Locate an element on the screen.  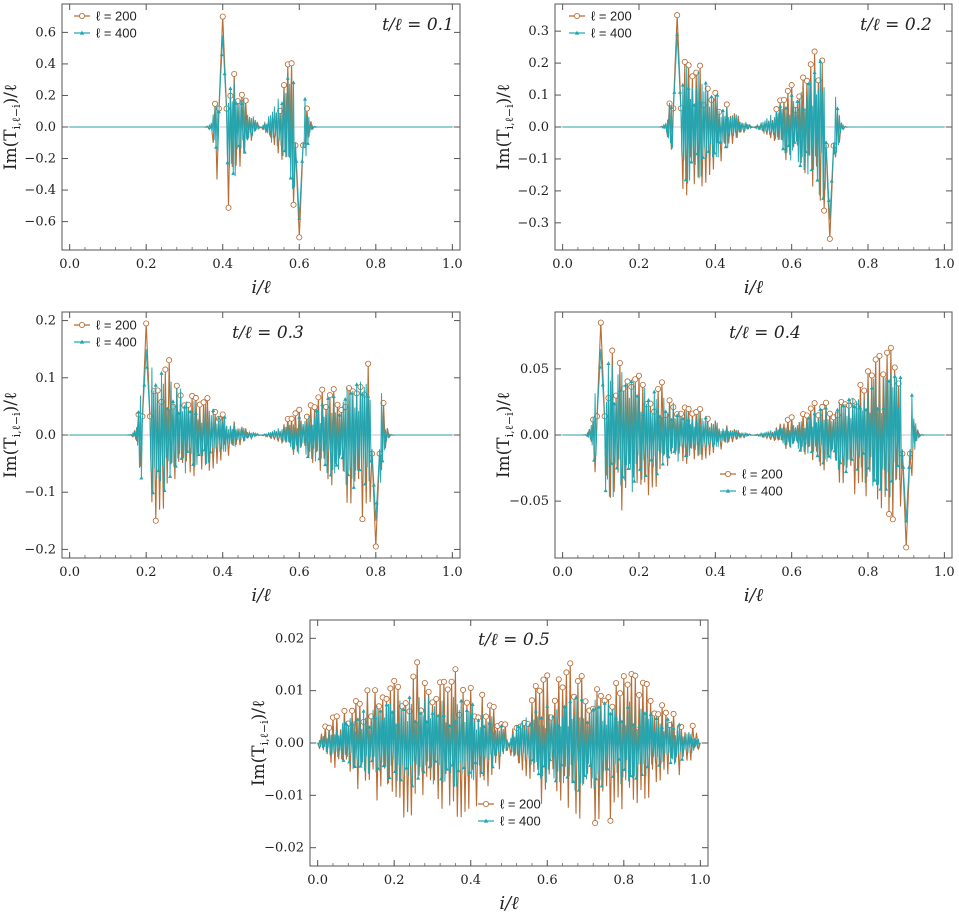
y-axis-label: Im(Ti,ℓ−i)/ℓ is located at coordinates (12, 127).